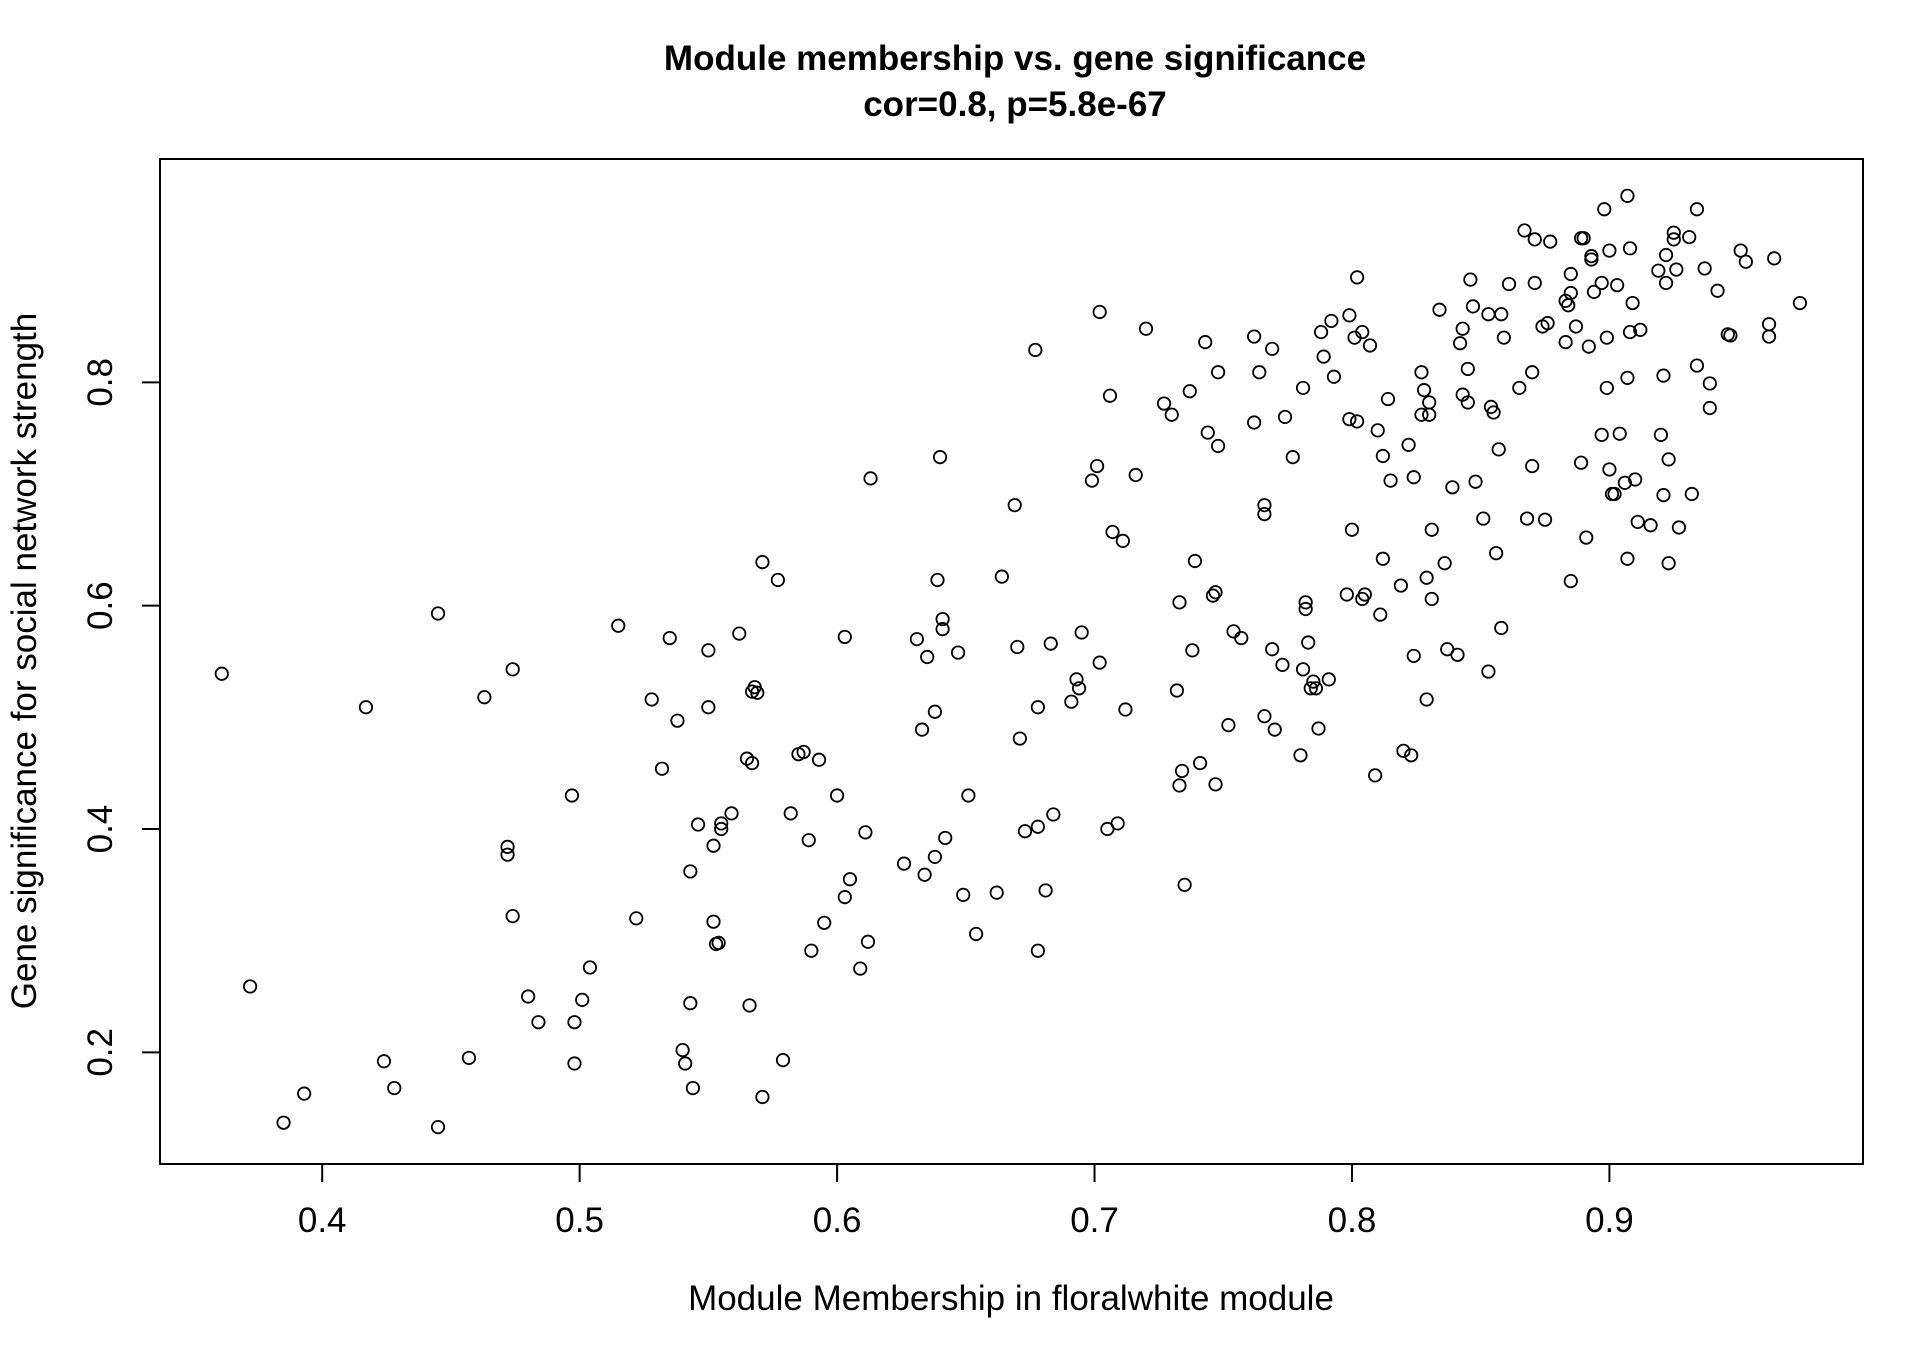 The height and width of the screenshot is (1349, 1920). Describe the element at coordinates (1352, 1220) in the screenshot. I see `x-tick-label: 0.8` at that location.